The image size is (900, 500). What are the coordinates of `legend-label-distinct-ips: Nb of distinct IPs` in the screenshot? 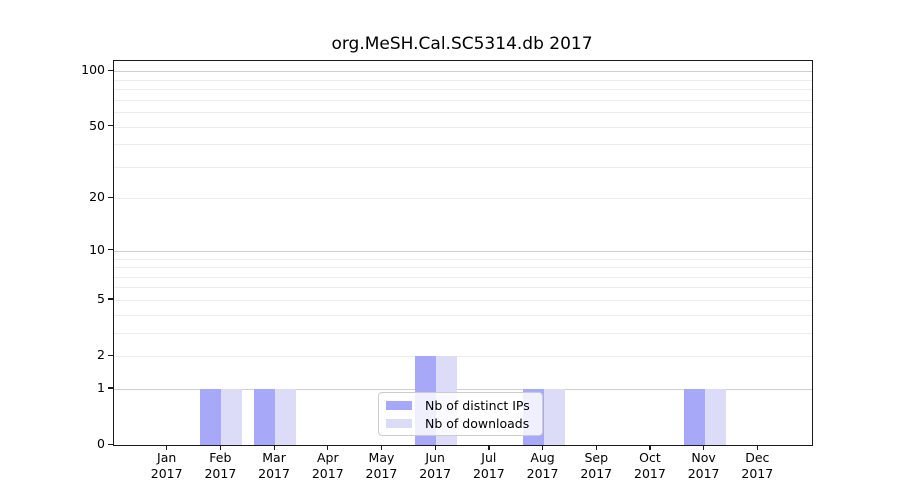 It's located at (477, 405).